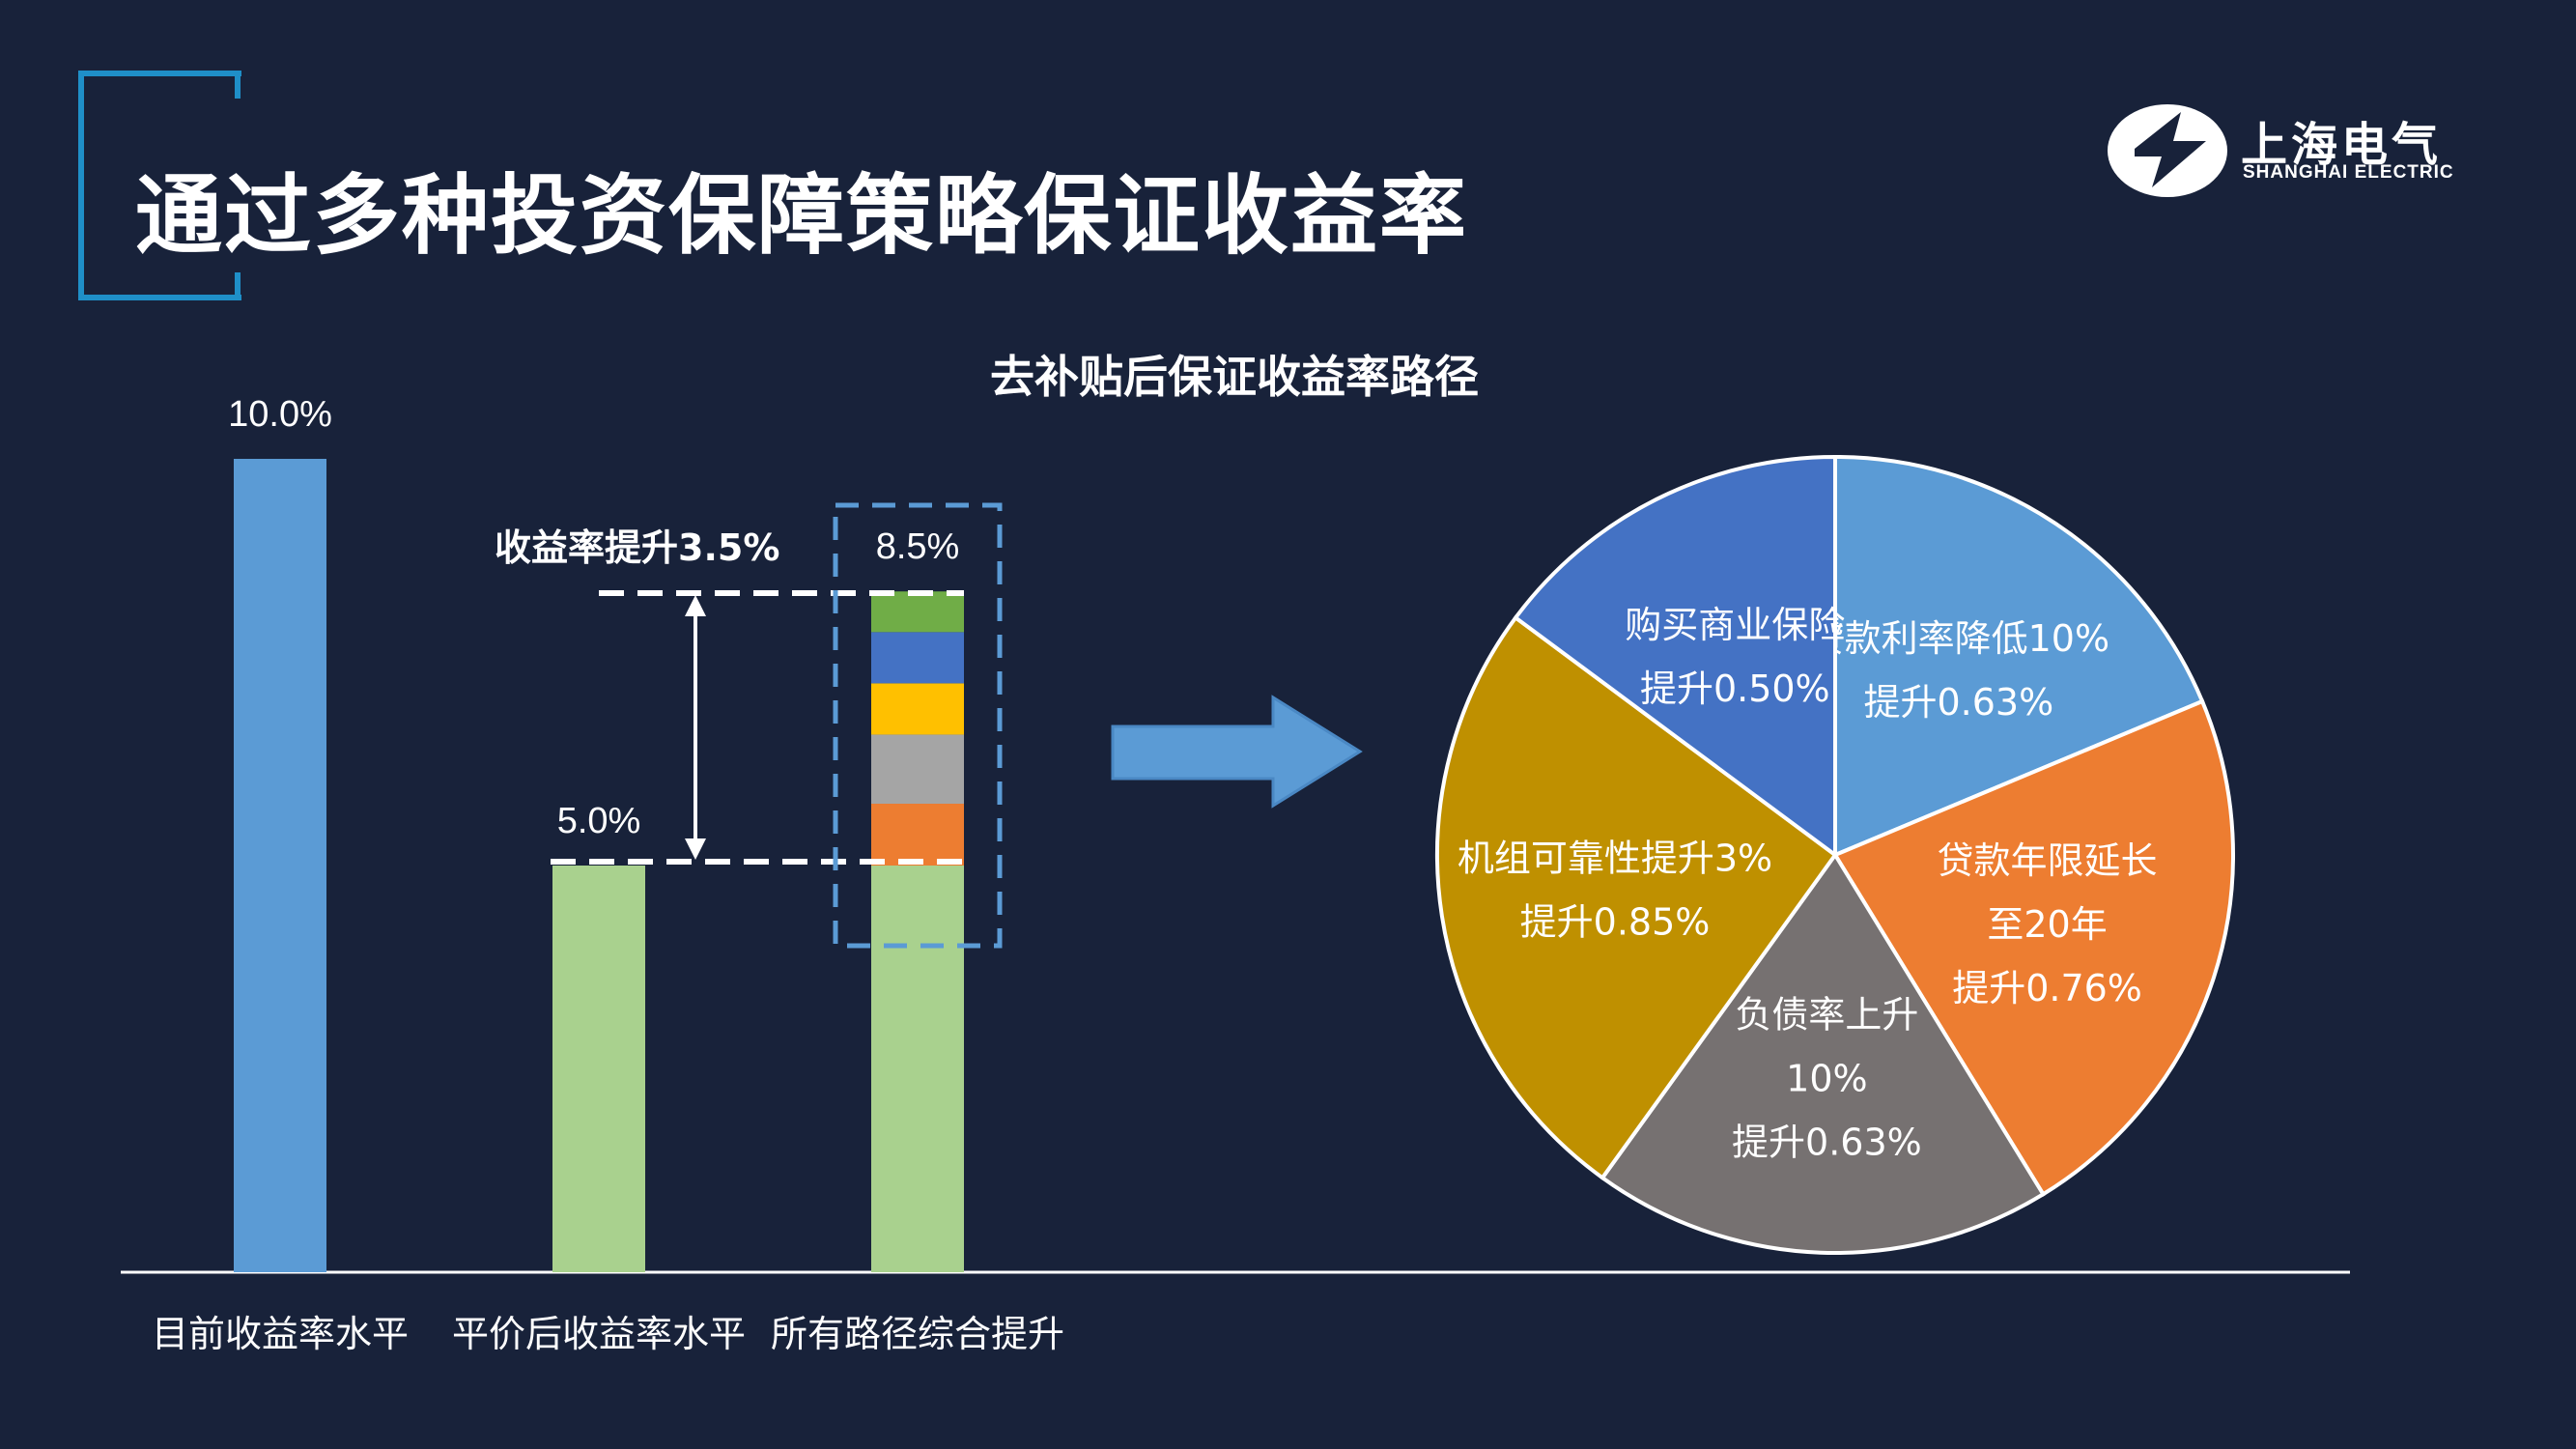 The width and height of the screenshot is (2576, 1449). I want to click on pie-slice-label: 10%, so click(1826, 1079).